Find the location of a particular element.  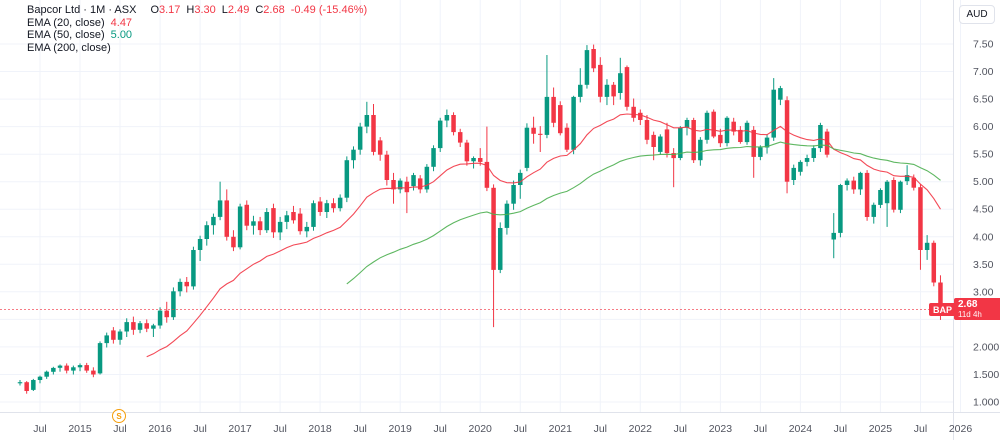

bar-countdown: 11d 4h is located at coordinates (970, 314).